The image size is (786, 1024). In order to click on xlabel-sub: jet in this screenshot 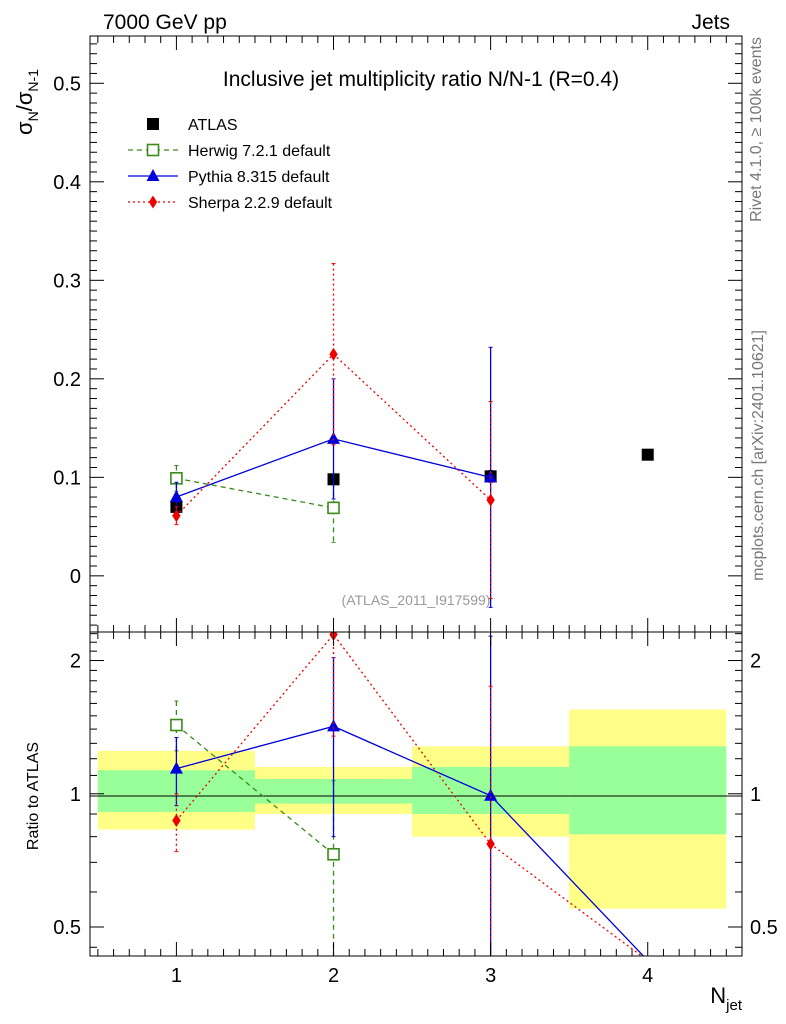, I will do `click(734, 1005)`.